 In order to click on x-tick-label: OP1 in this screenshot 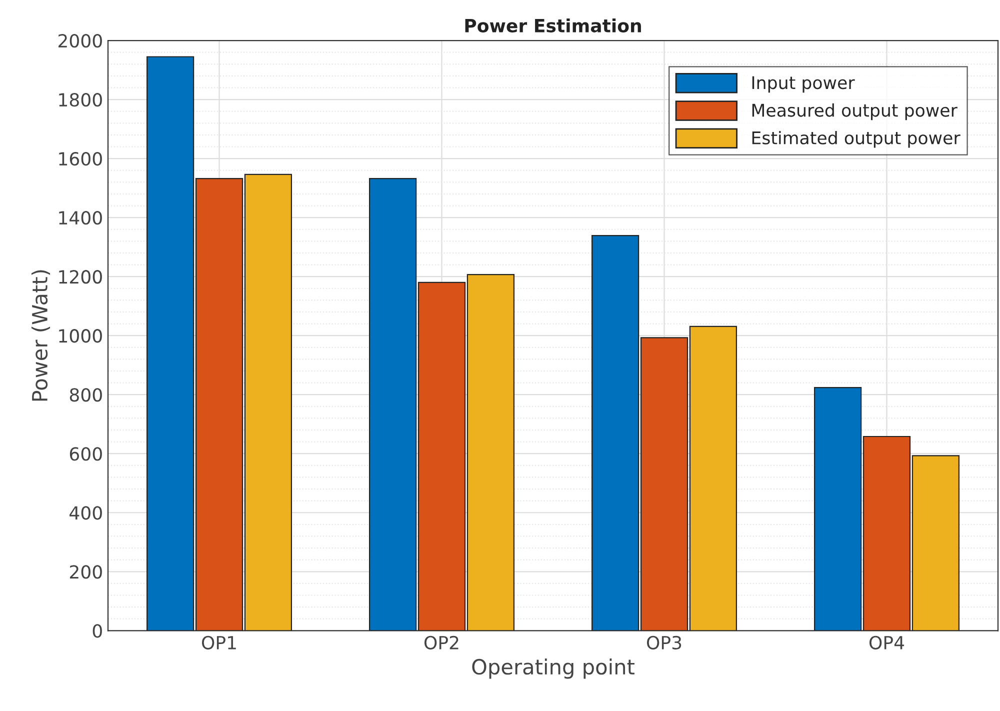, I will do `click(219, 643)`.